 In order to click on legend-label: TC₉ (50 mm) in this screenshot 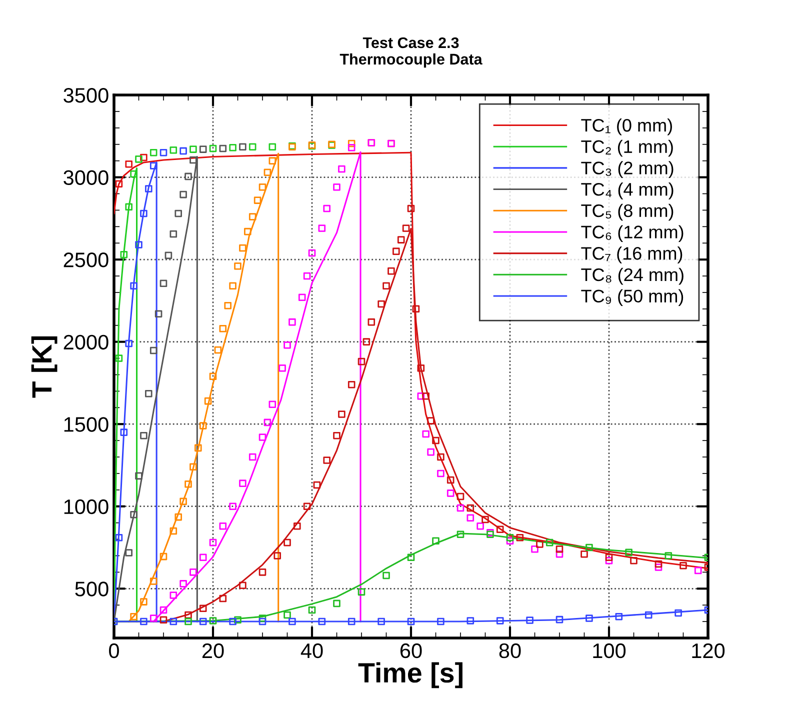, I will do `click(632, 297)`.